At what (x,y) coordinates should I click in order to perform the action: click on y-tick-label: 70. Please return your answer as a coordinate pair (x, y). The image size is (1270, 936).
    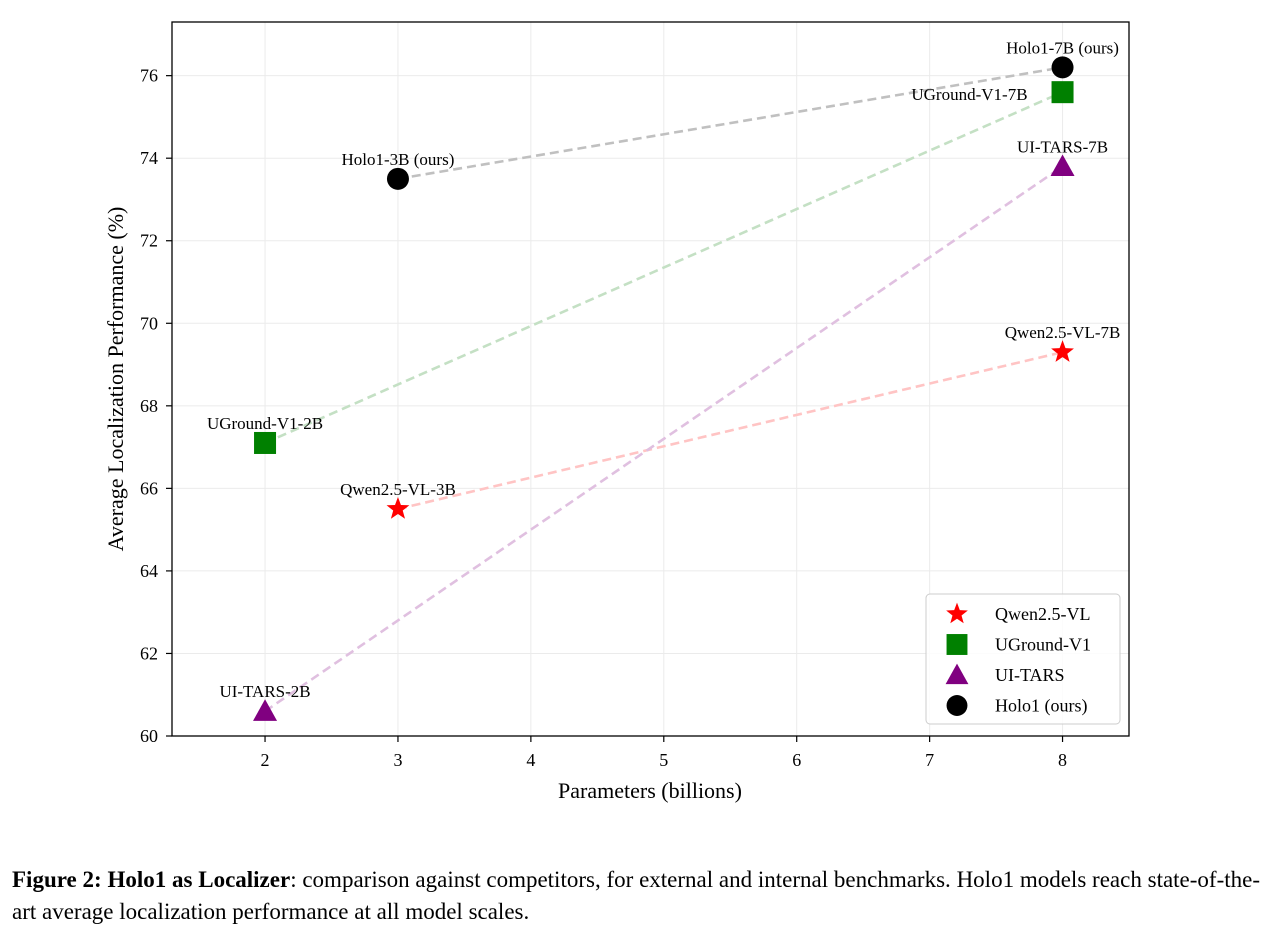
    Looking at the image, I should click on (149, 323).